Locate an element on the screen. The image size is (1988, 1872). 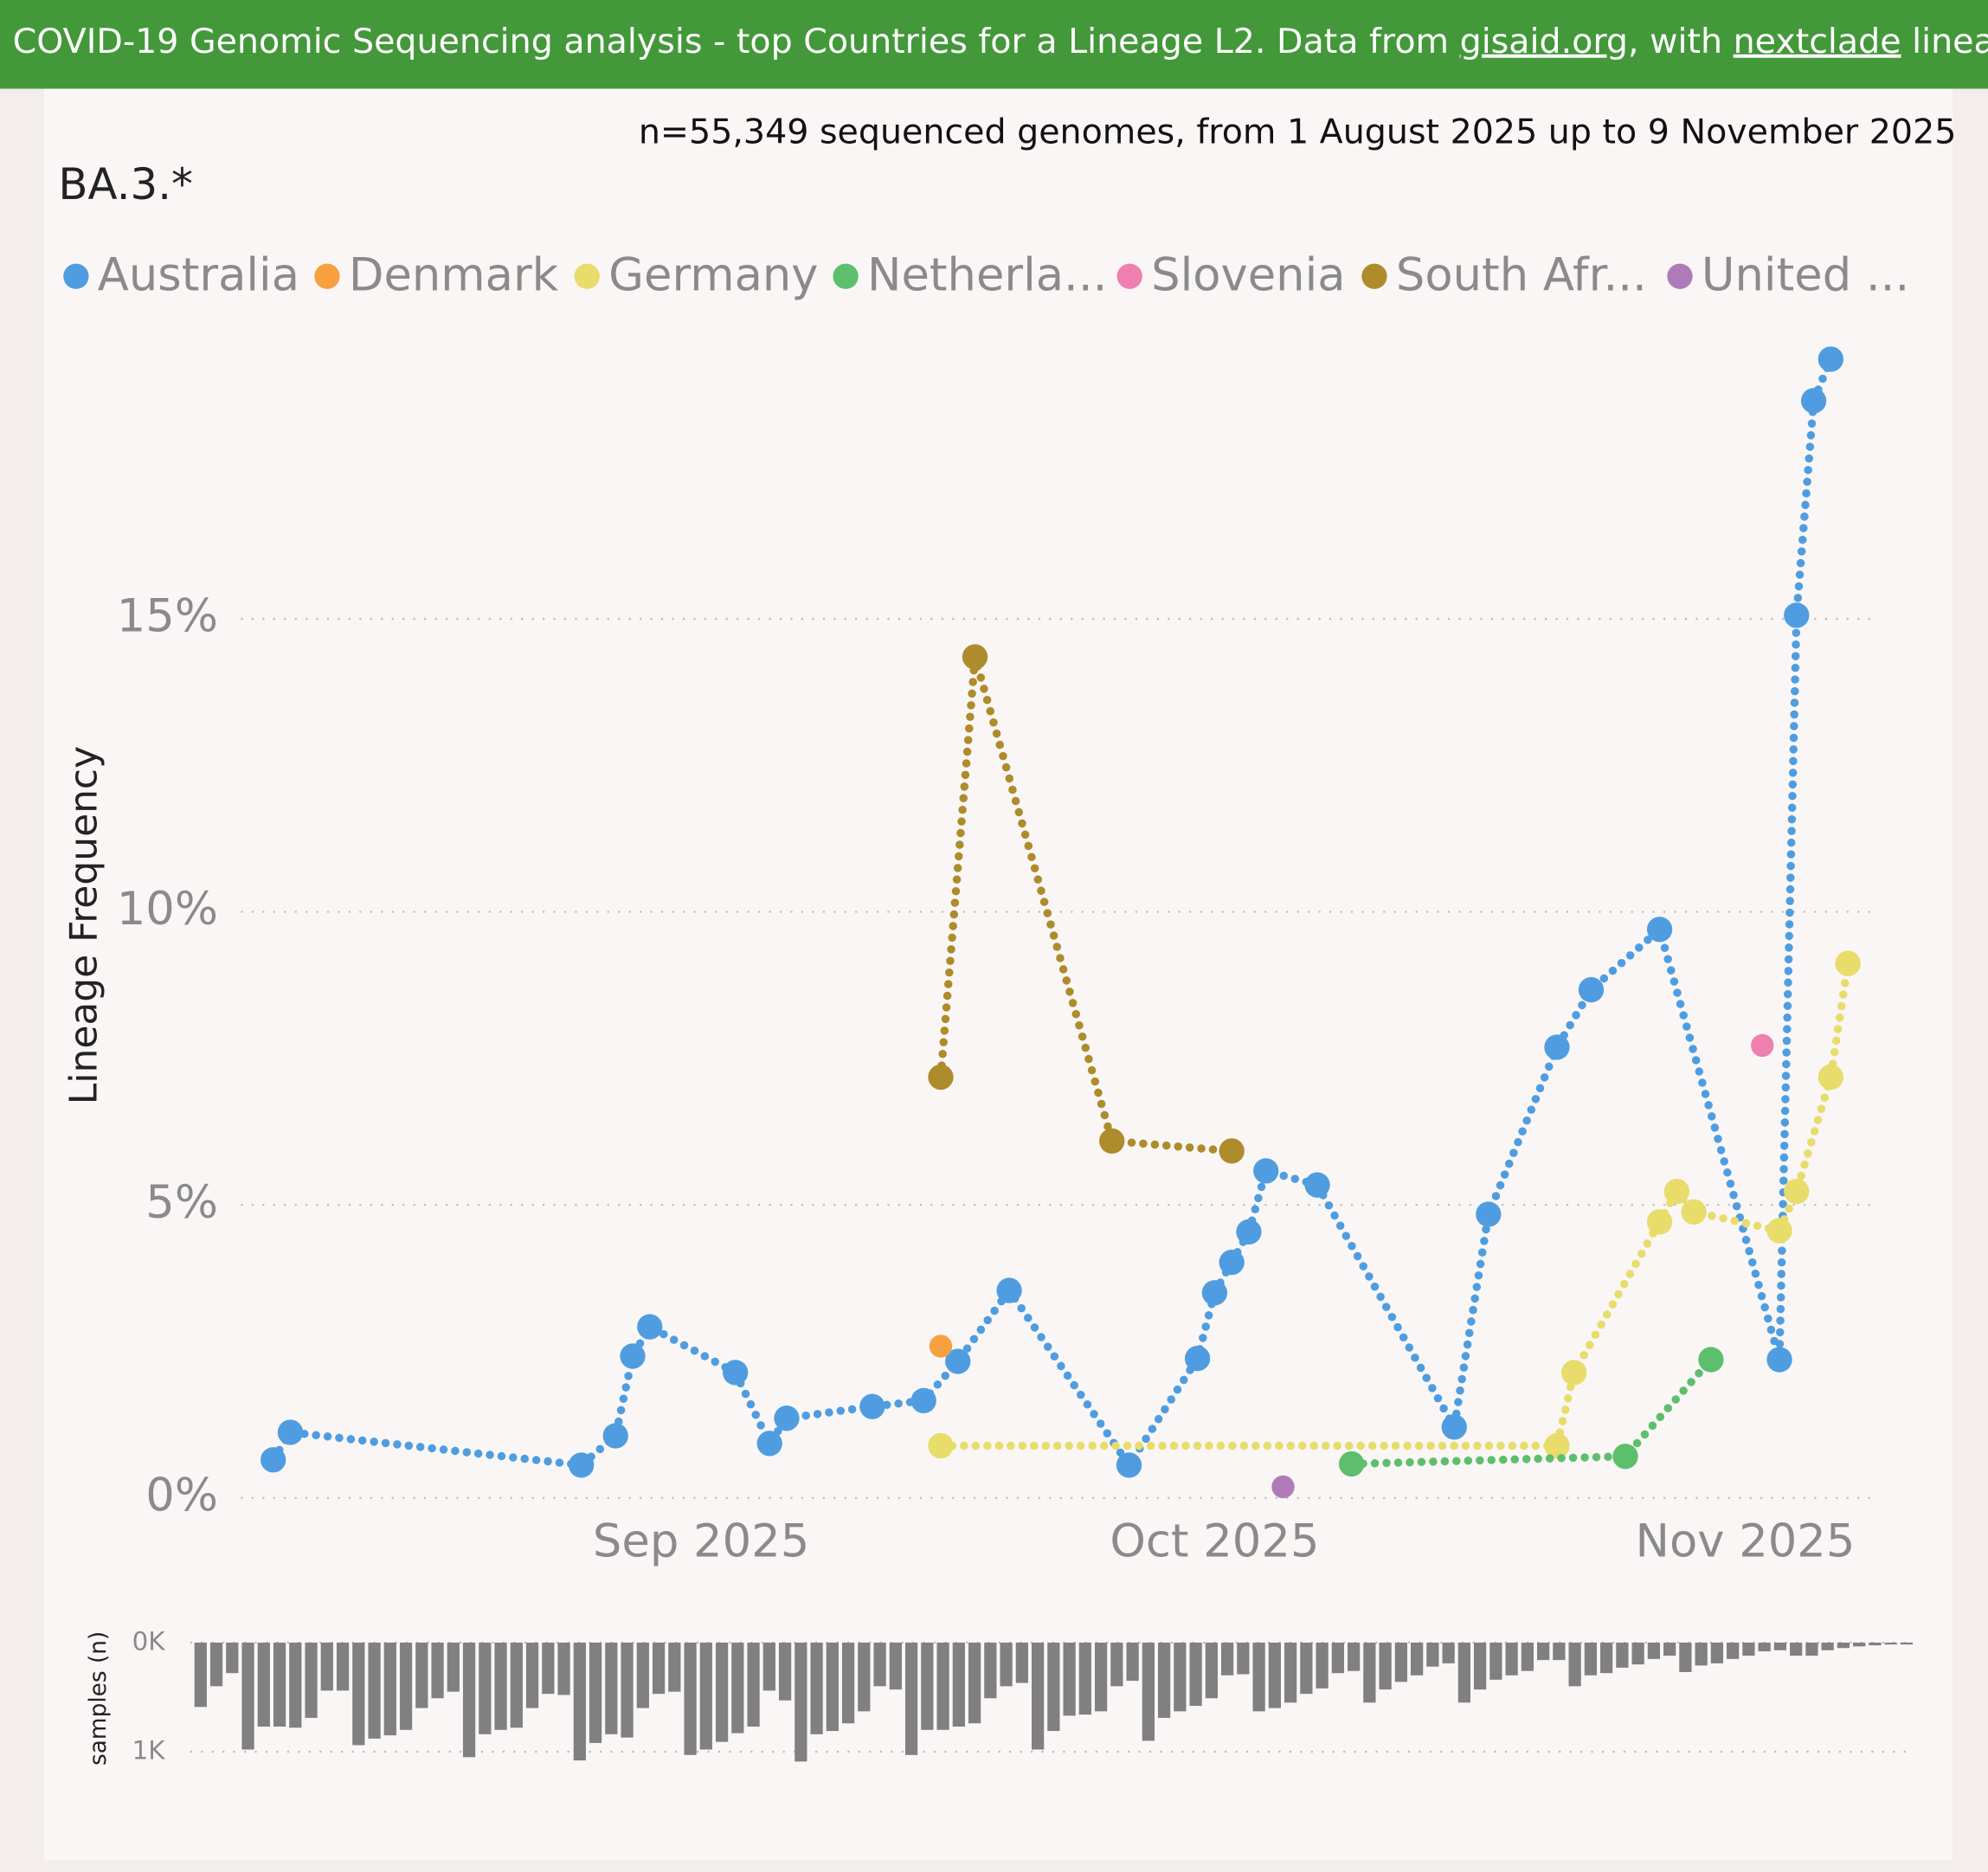
header-text: , with is located at coordinates (1681, 41).